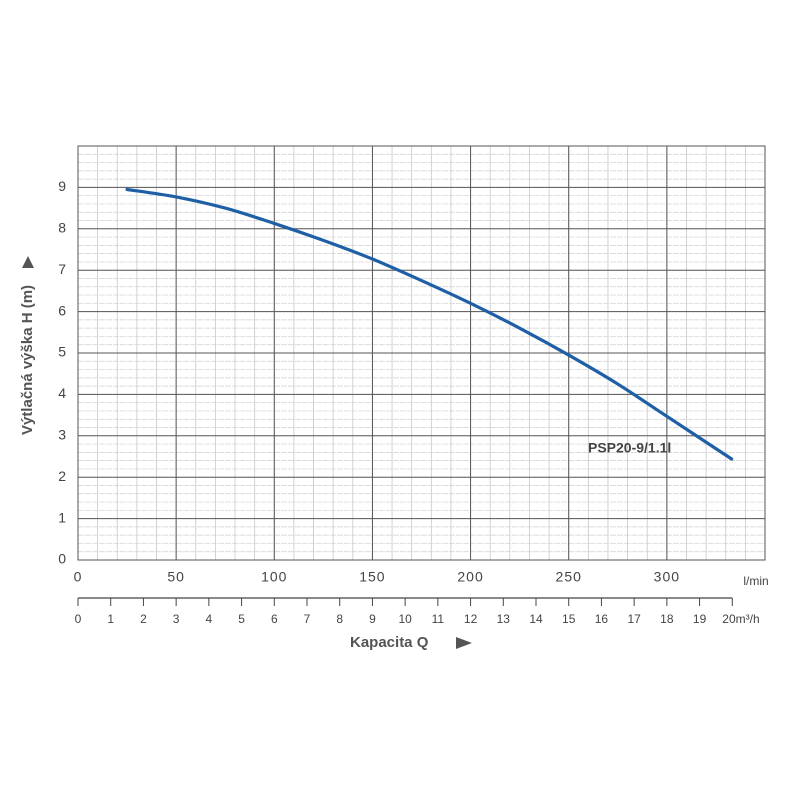 Image resolution: width=800 pixels, height=800 pixels. I want to click on x2-tick-label: 10, so click(405, 619).